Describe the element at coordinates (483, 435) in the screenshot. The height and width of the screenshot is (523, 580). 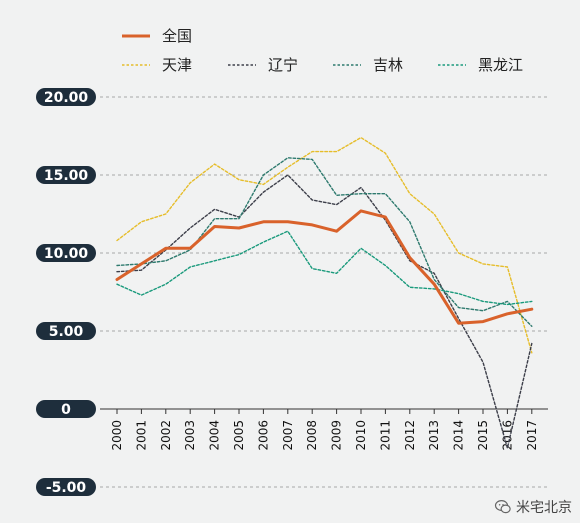
I see `x-tick-label: 2015` at that location.